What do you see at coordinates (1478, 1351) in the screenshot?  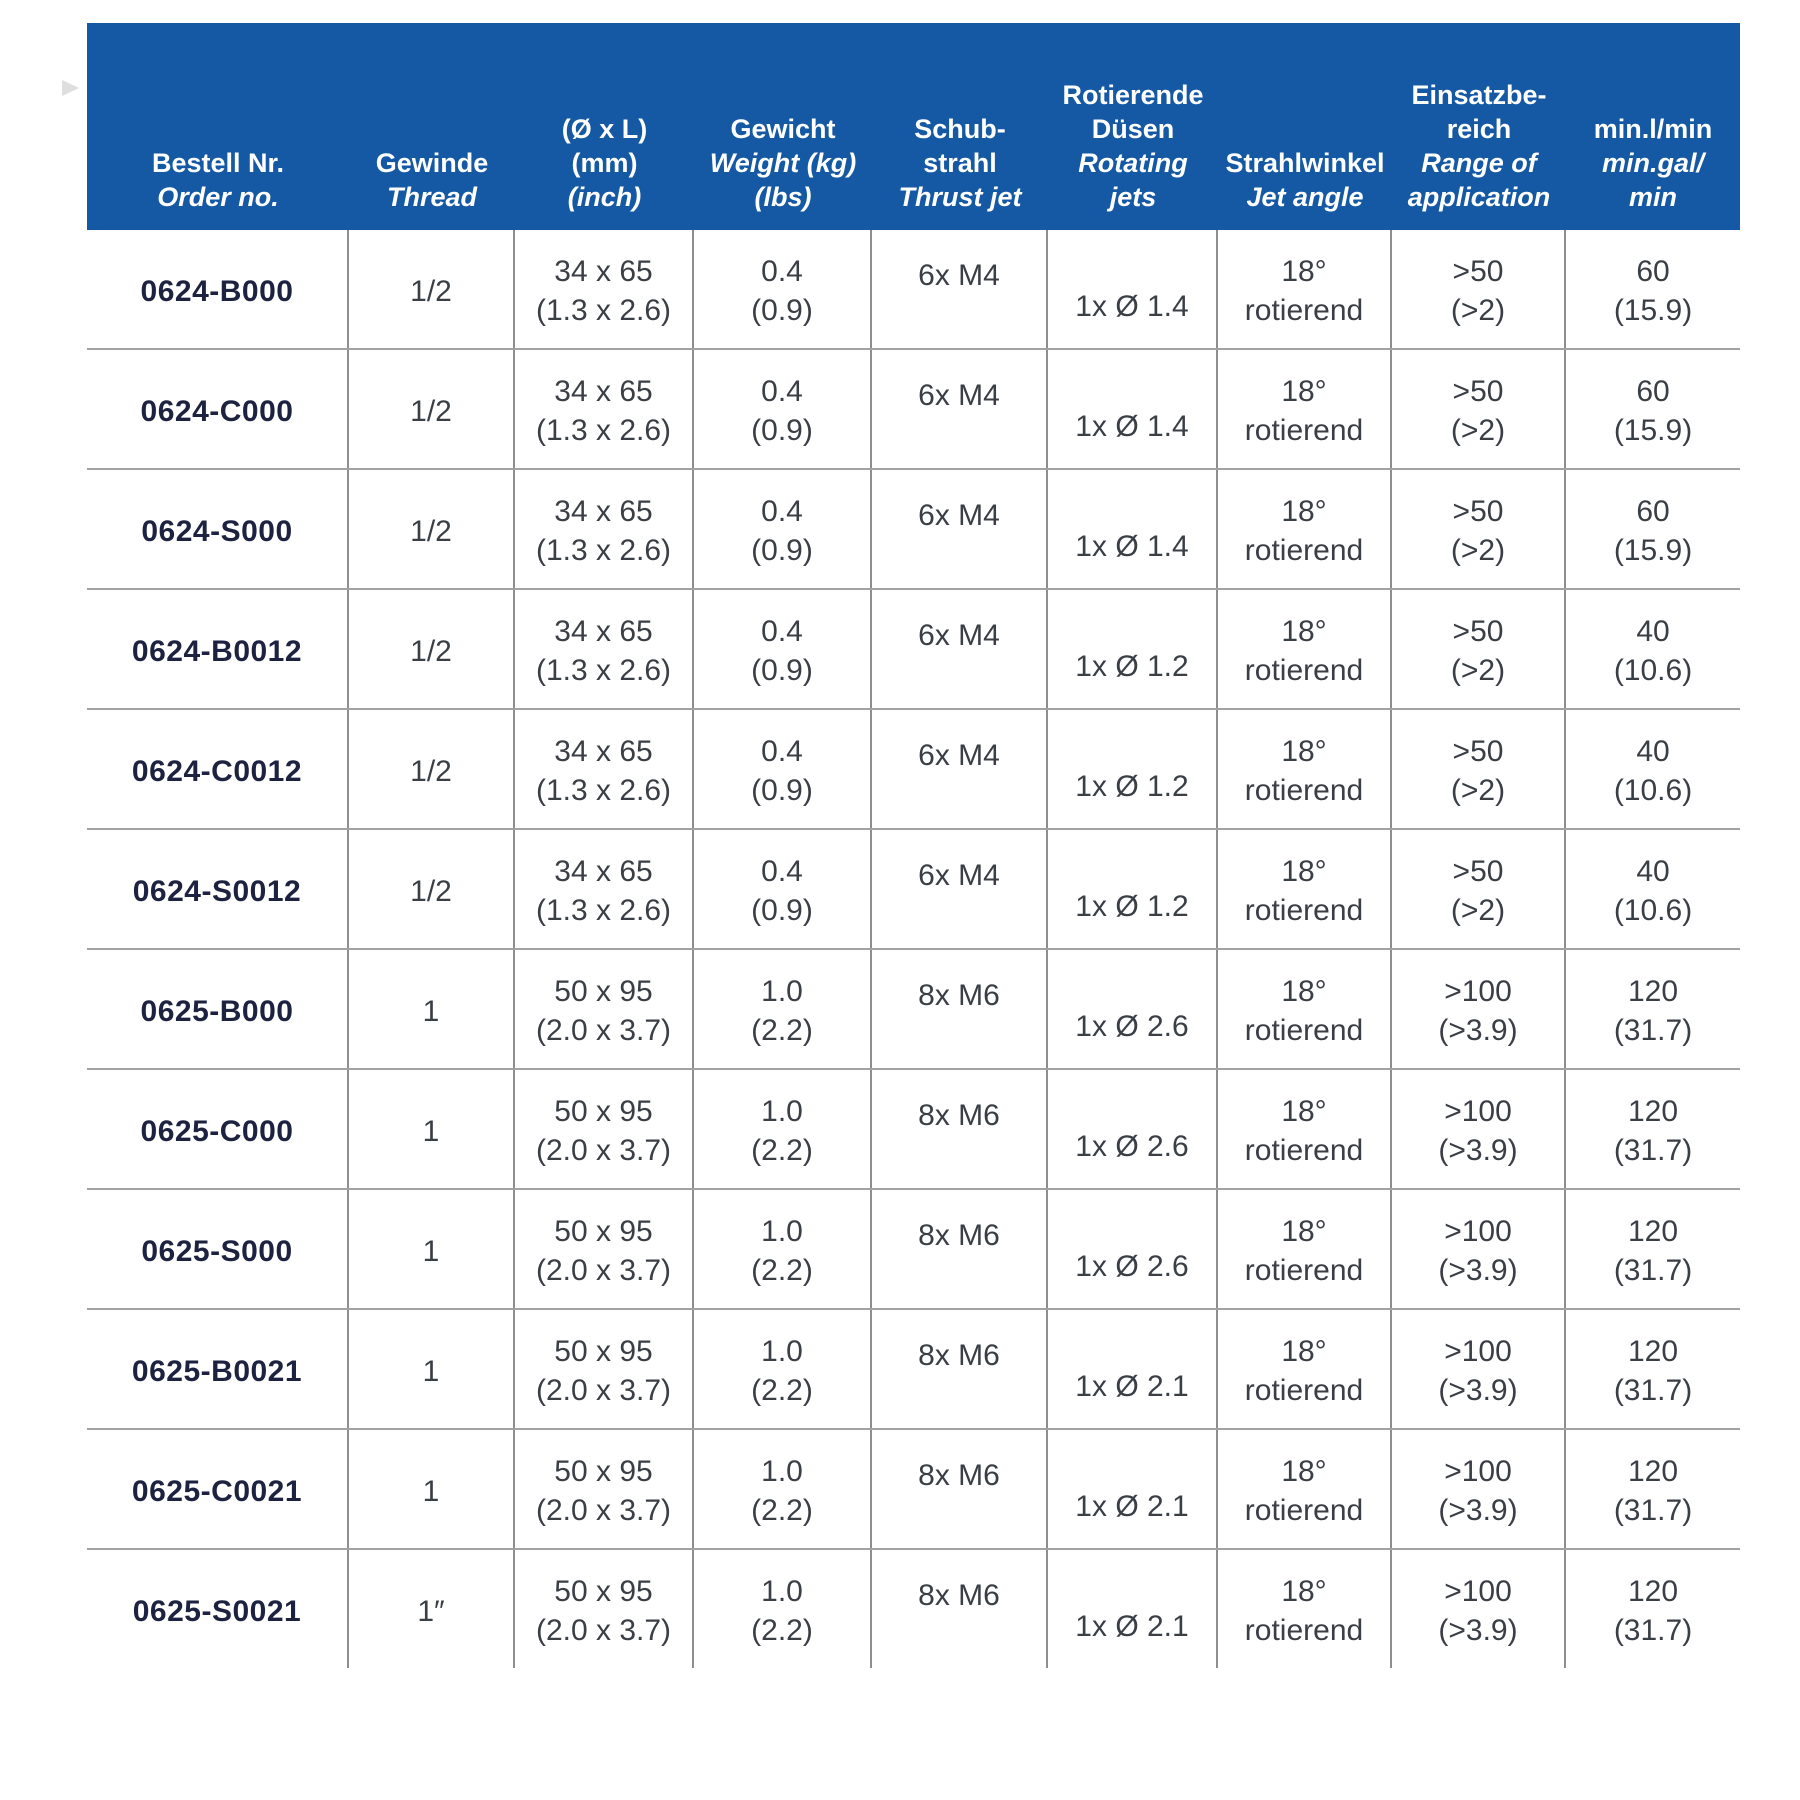 I see `range-value: >100` at bounding box center [1478, 1351].